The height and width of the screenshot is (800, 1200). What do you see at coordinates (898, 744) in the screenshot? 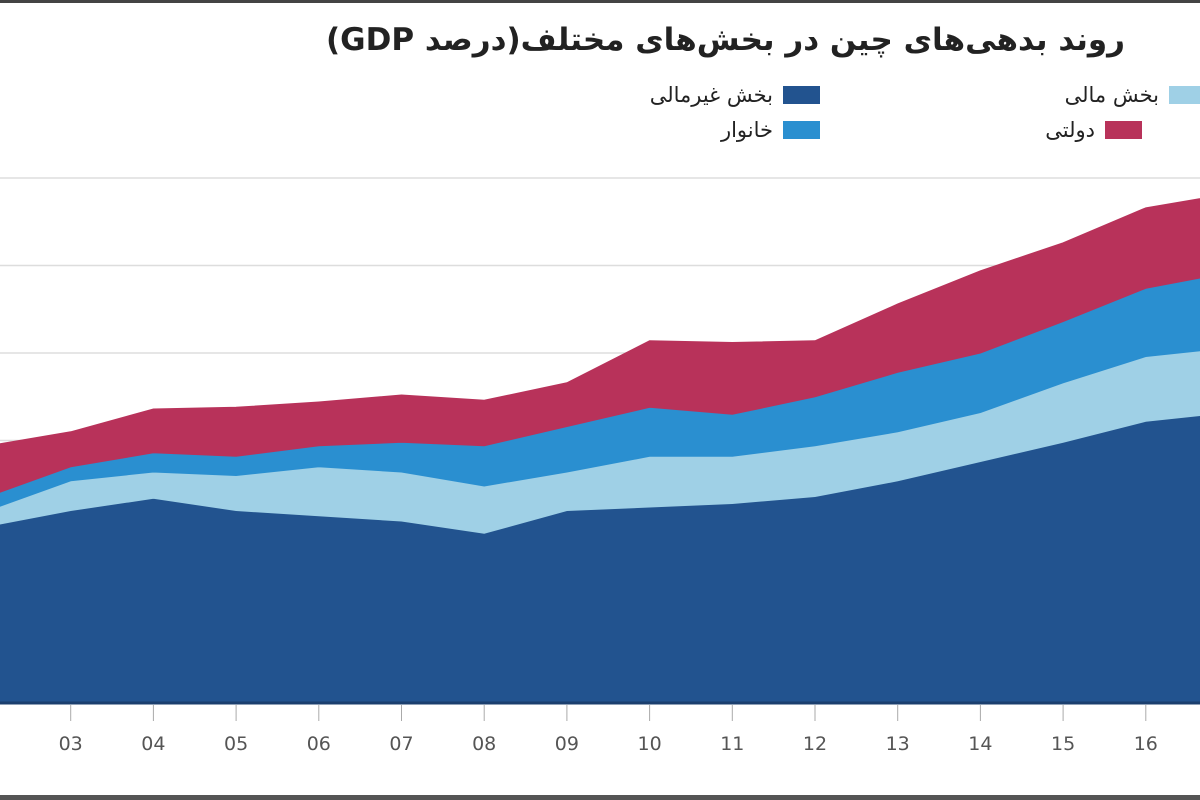
I see `x-tick-label: 13` at bounding box center [898, 744].